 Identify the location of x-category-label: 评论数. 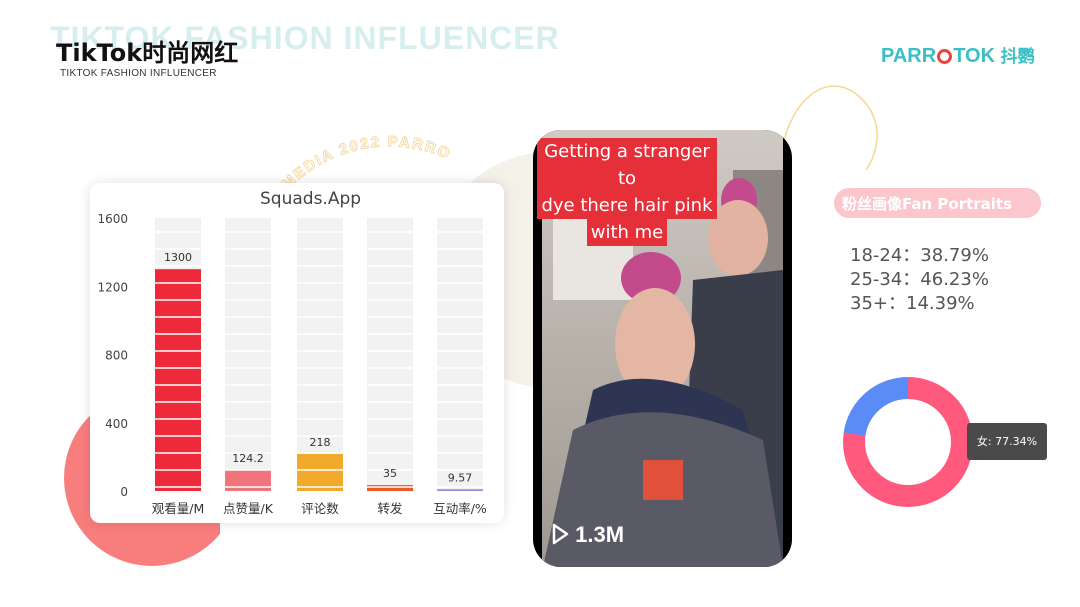
(320, 508).